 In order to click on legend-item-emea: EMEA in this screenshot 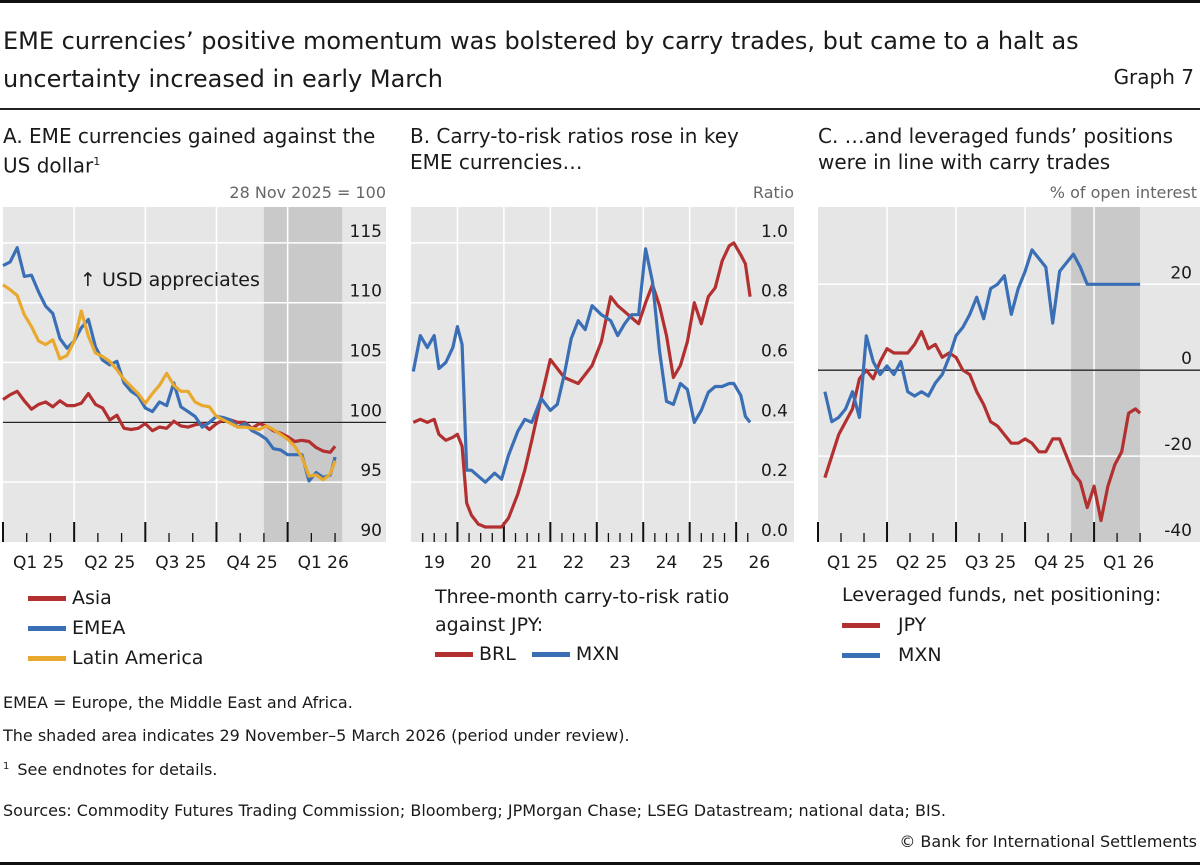, I will do `click(115, 628)`.